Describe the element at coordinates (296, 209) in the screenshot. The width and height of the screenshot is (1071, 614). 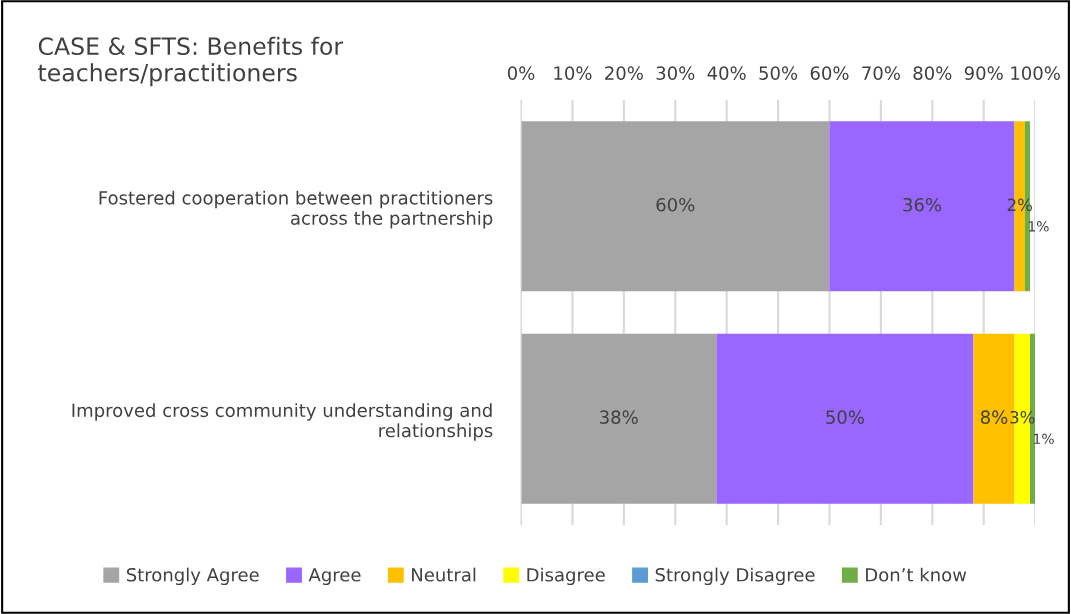
I see `y-tick-label: Fostered cooperation between practitioners across the partnership` at that location.